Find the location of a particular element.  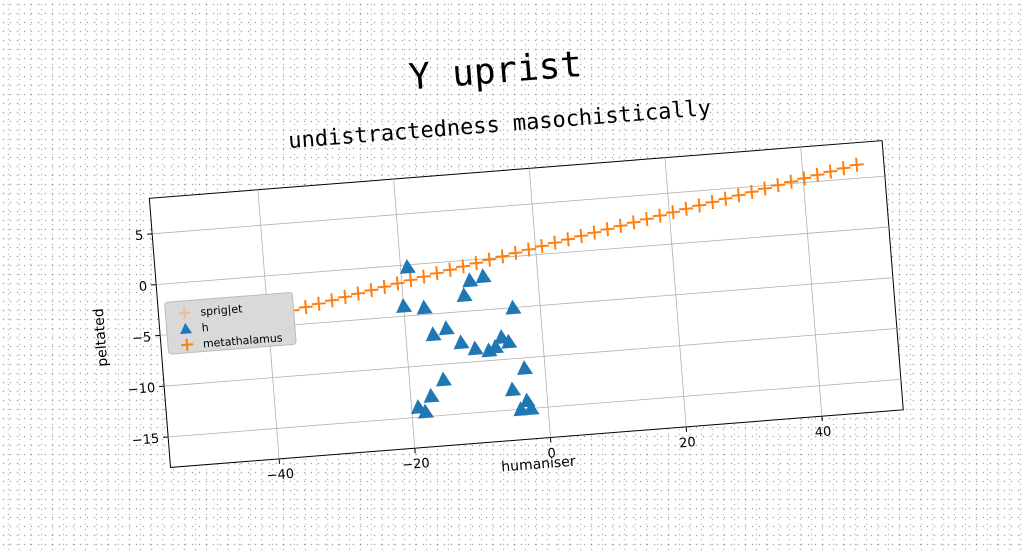

y-axis-label: peltated is located at coordinates (101, 338).